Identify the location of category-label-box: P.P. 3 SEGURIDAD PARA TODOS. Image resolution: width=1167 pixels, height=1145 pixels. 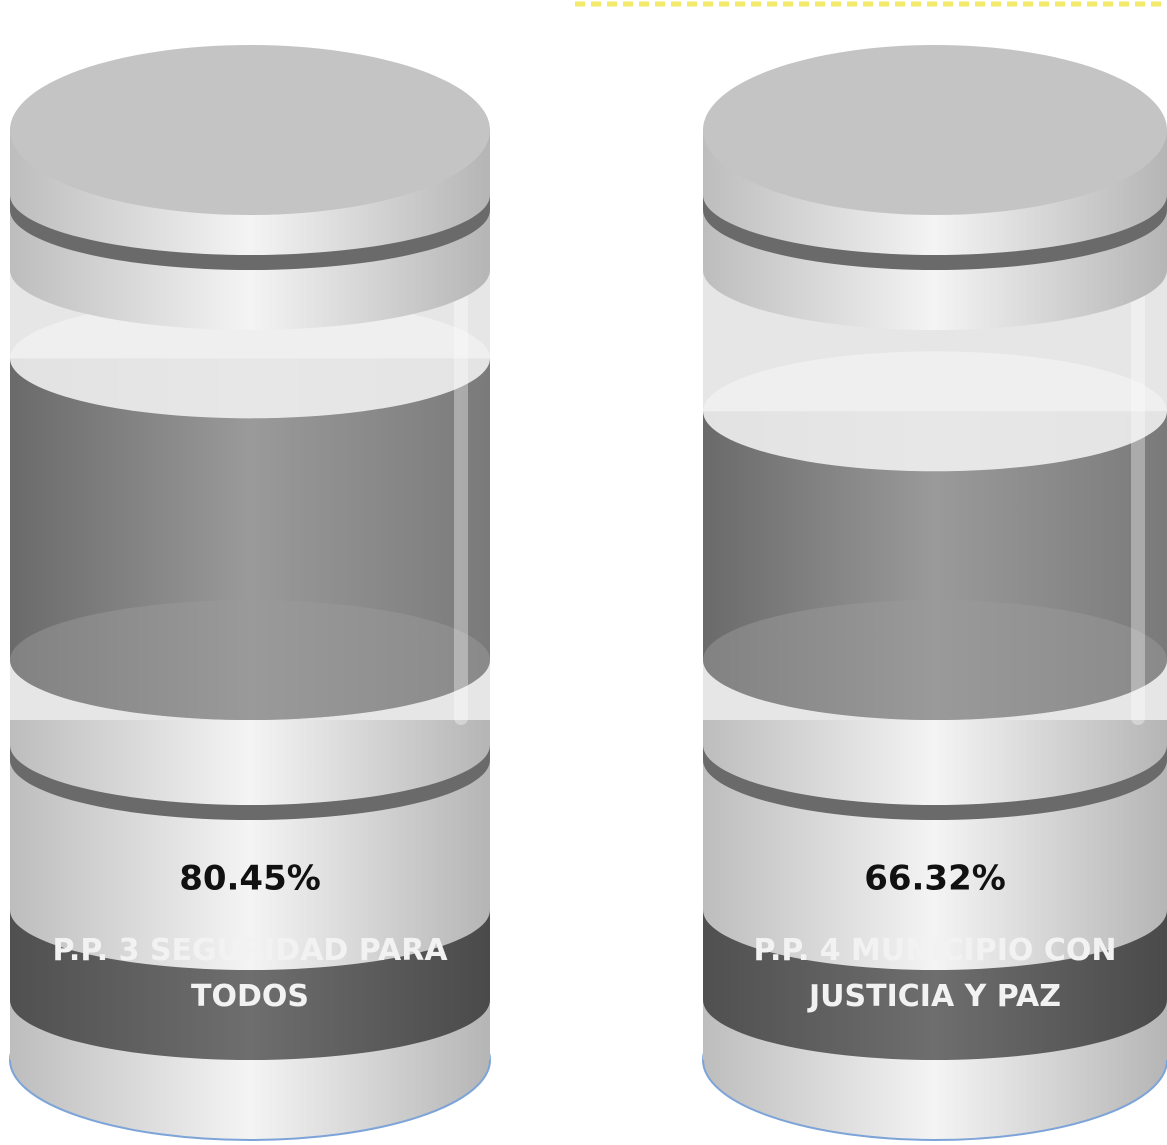
(250, 973).